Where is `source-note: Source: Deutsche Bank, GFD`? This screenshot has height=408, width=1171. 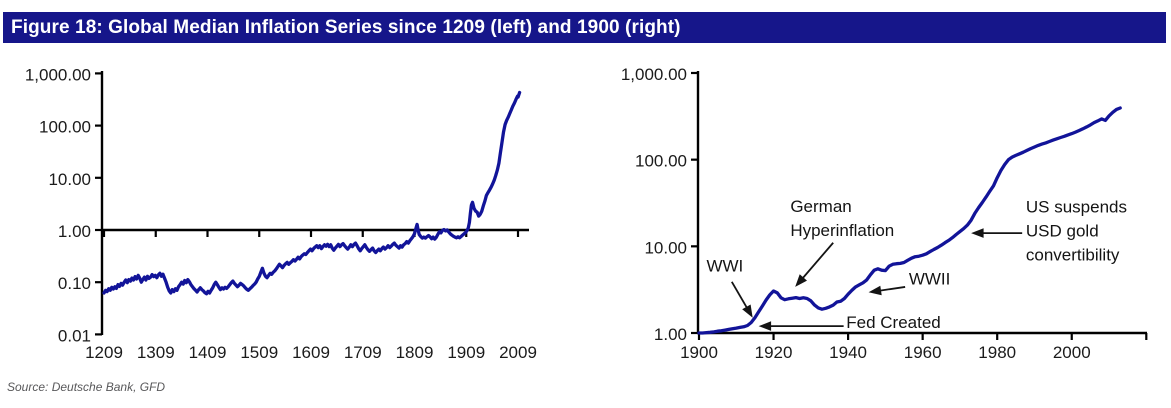 source-note: Source: Deutsche Bank, GFD is located at coordinates (86, 387).